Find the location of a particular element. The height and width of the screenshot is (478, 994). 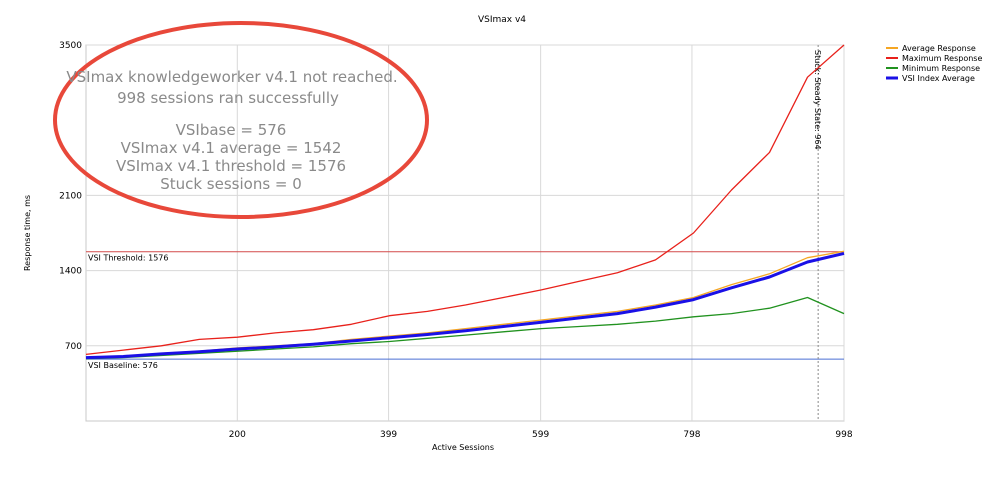

callout-line-4: VSImax v4.1 average = 1542 is located at coordinates (231, 148).